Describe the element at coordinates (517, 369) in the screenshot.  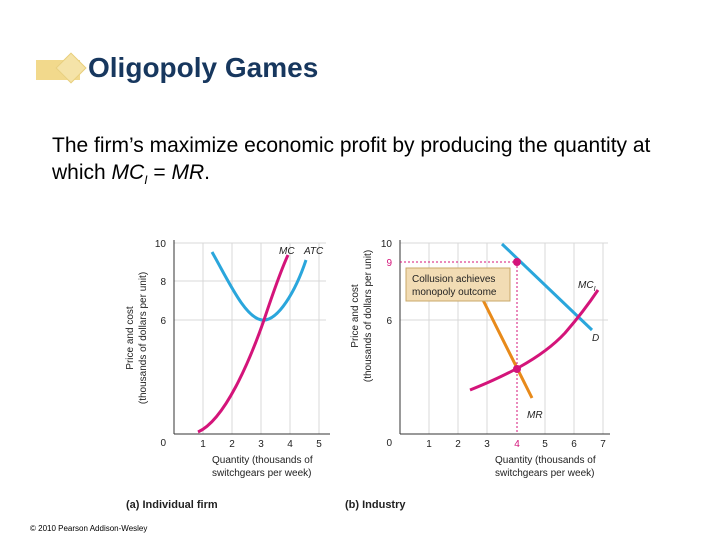
I see `panel-b-mc-mr-intersection-point` at that location.